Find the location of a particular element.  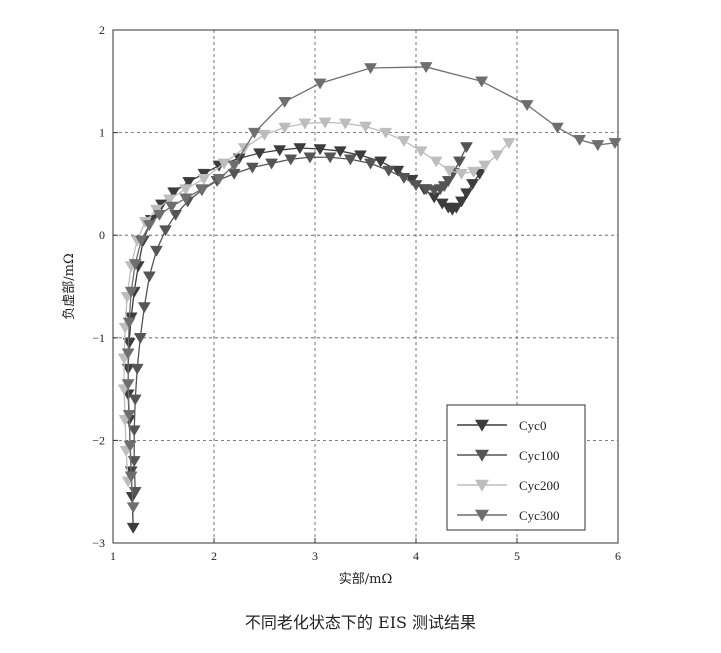

x-tick-label: 2 is located at coordinates (214, 556).